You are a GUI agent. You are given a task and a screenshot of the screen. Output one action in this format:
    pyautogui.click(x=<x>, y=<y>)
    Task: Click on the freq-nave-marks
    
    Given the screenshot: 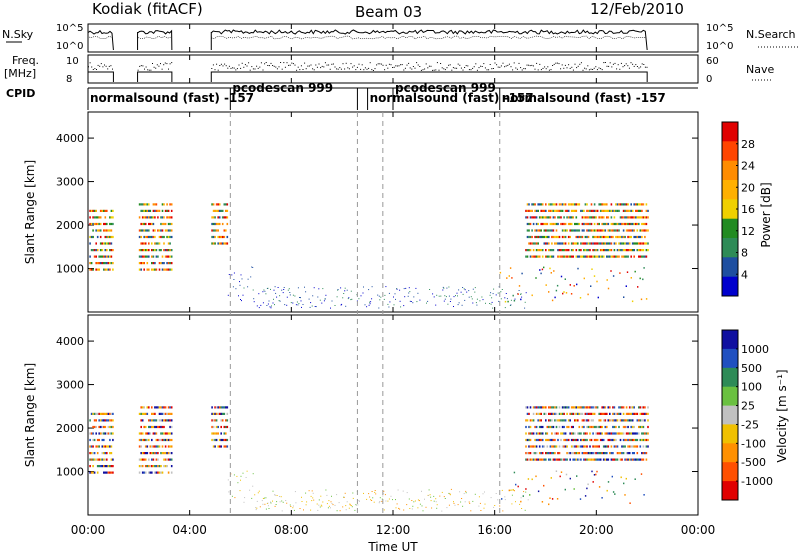 What is the action you would take?
    pyautogui.click(x=367, y=72)
    